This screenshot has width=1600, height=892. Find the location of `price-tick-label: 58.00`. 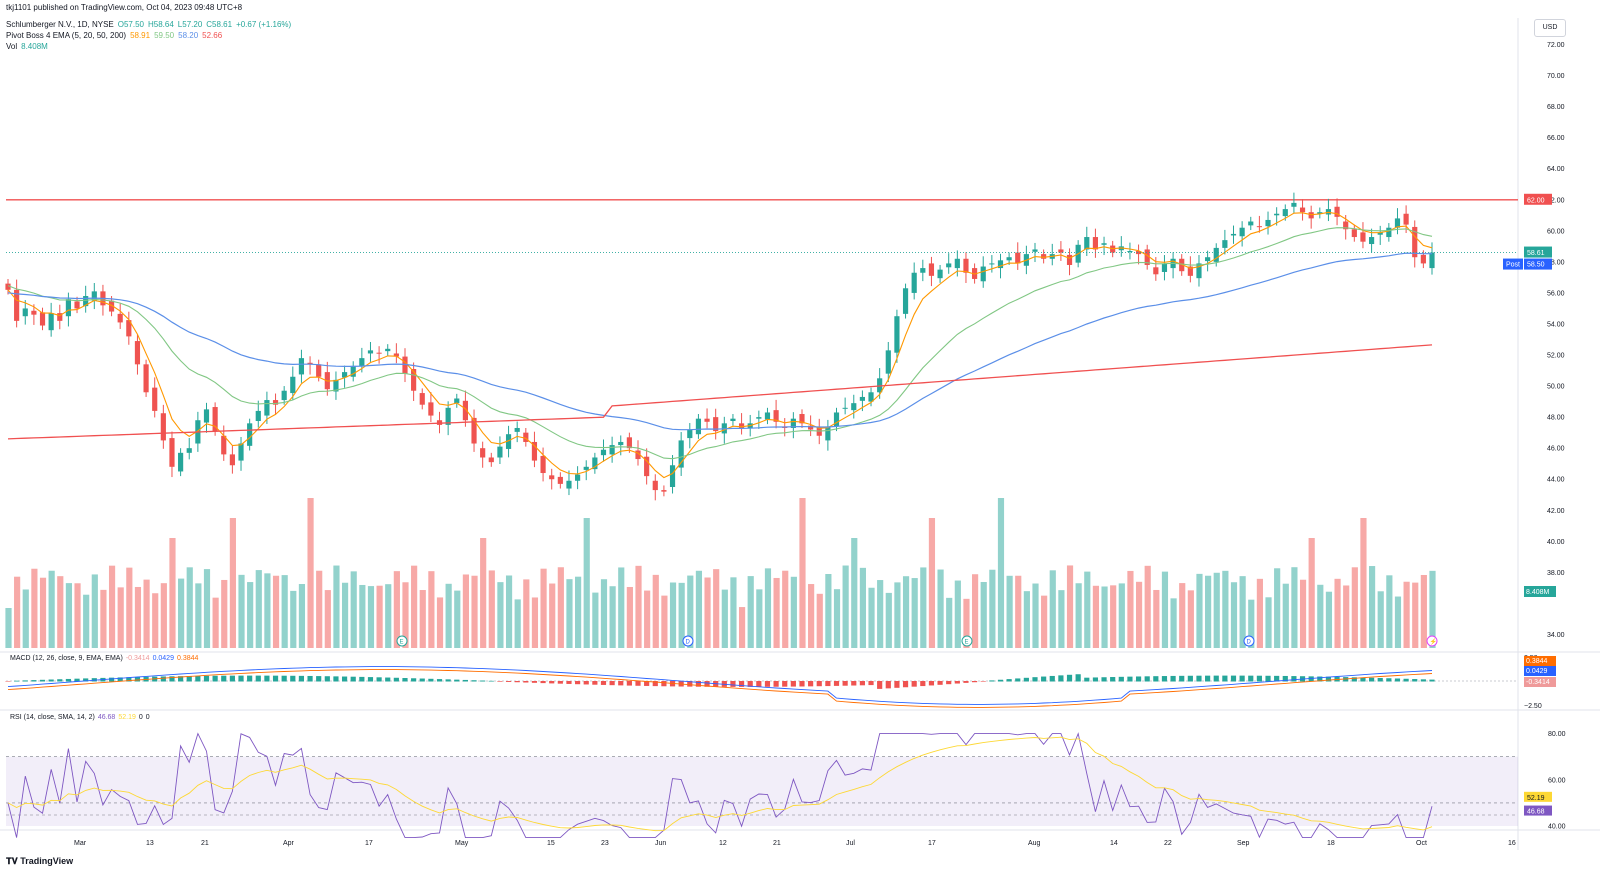

price-tick-label: 58.00 is located at coordinates (1556, 262).